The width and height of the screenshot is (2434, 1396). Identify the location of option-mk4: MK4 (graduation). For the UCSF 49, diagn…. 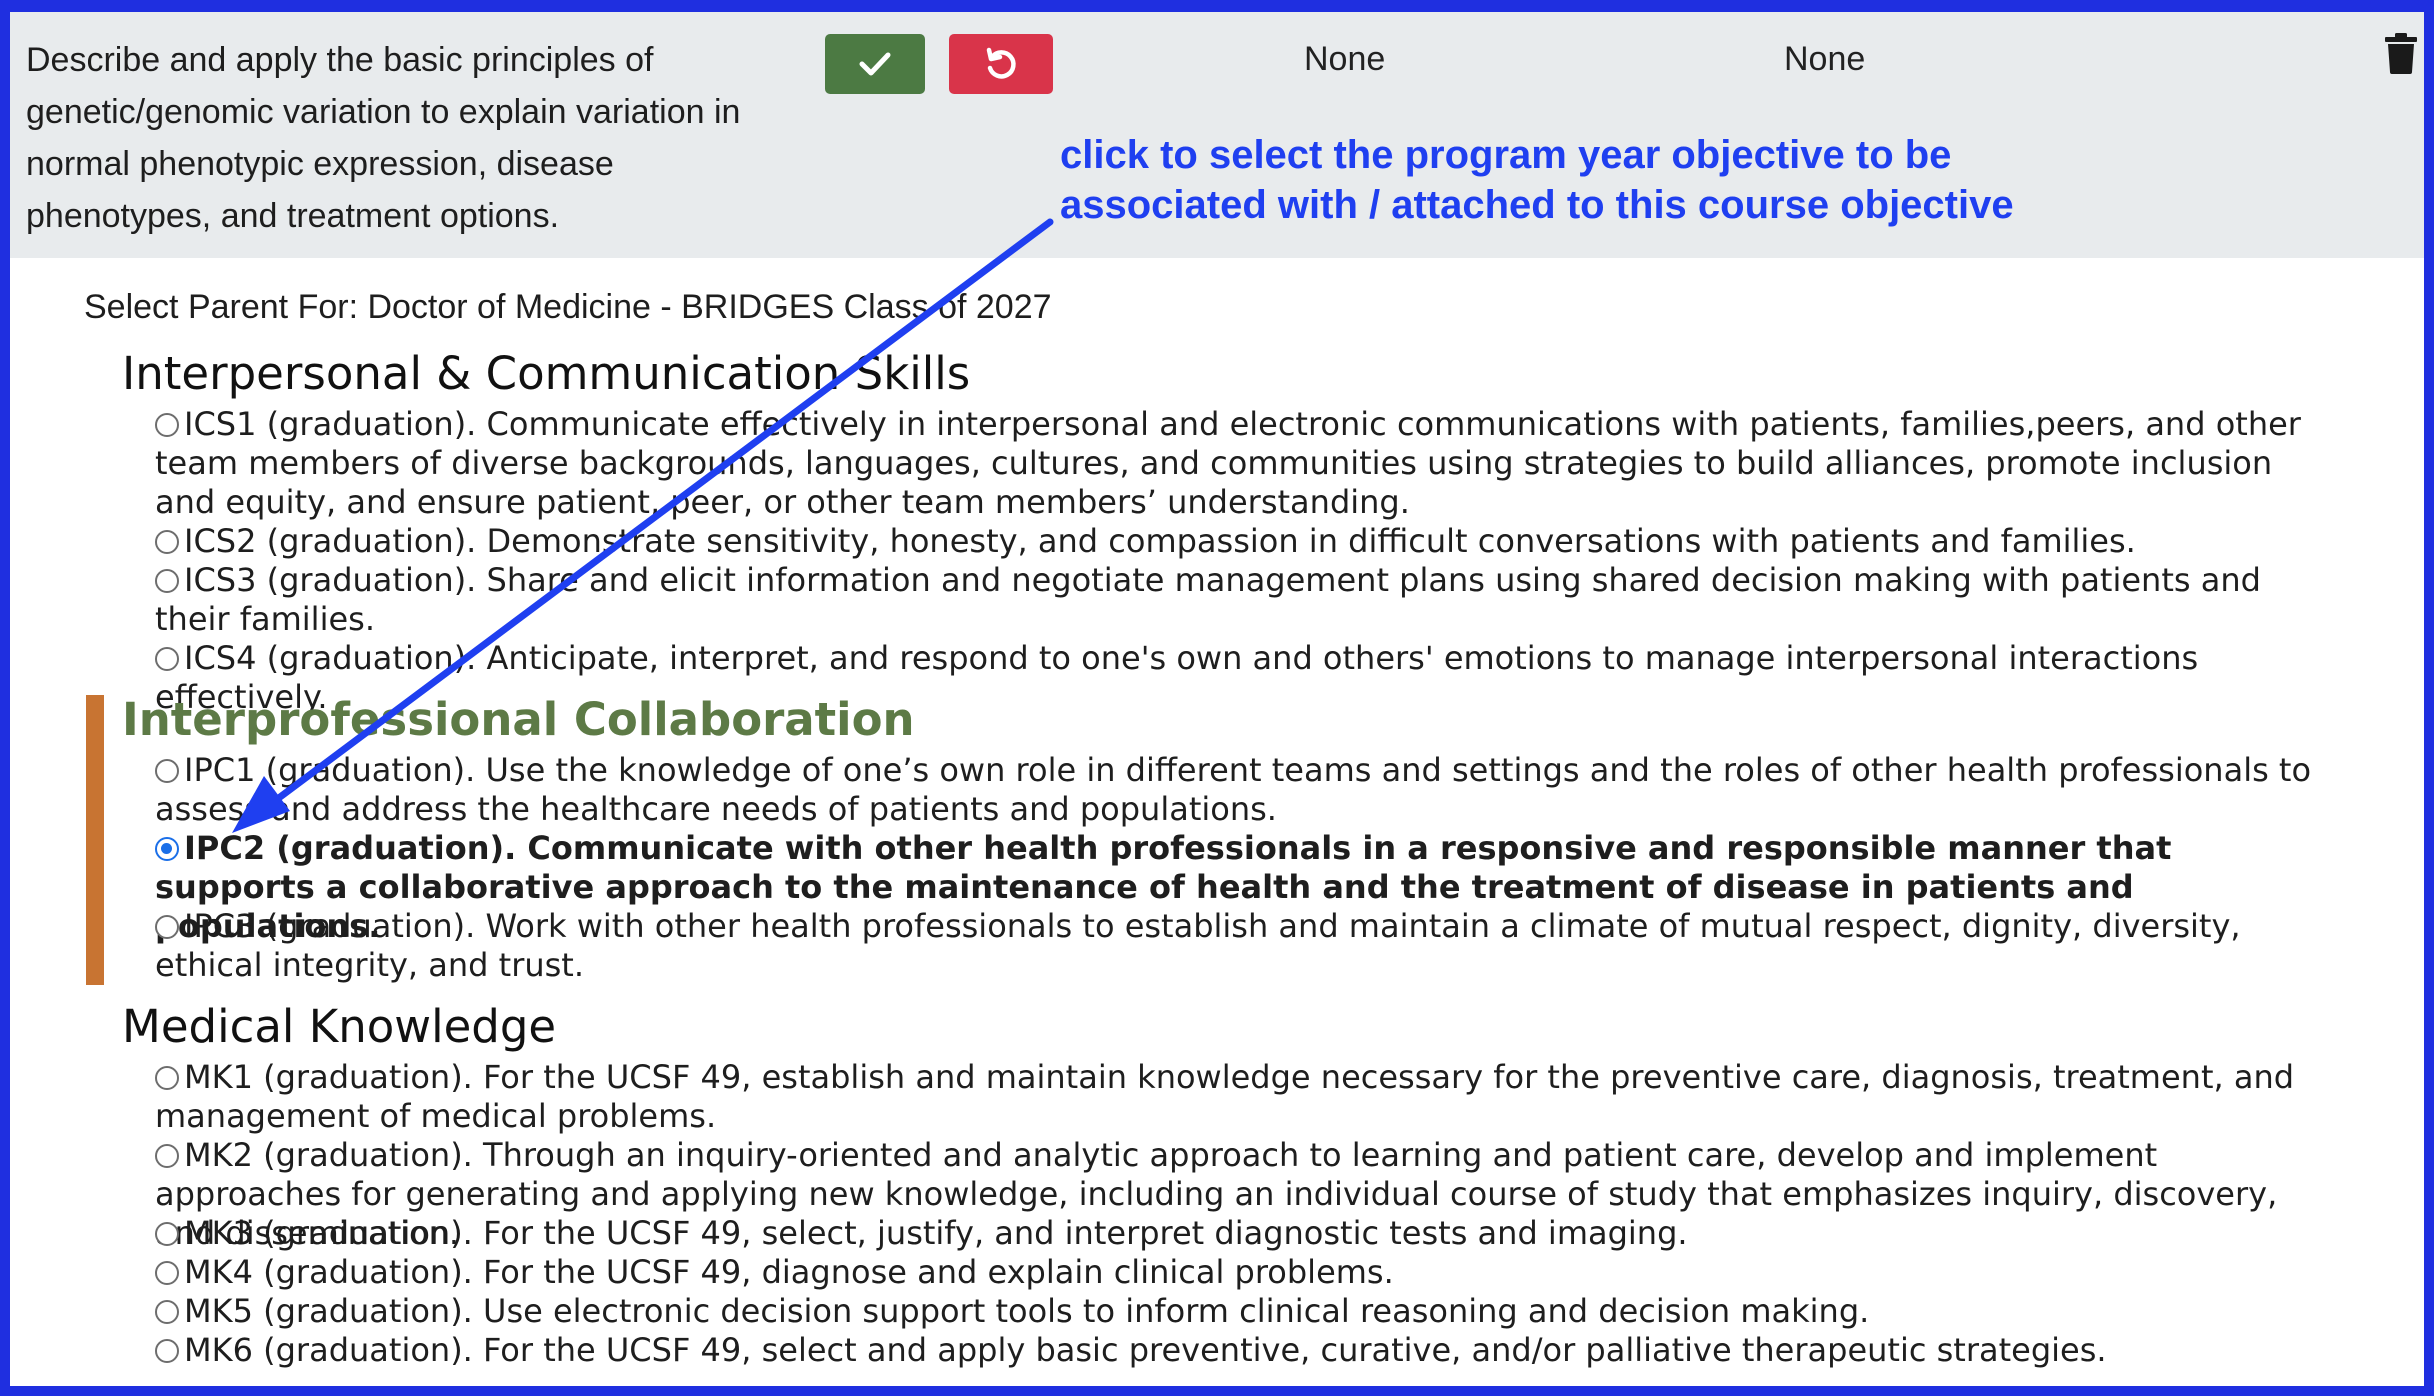
(1235, 1272).